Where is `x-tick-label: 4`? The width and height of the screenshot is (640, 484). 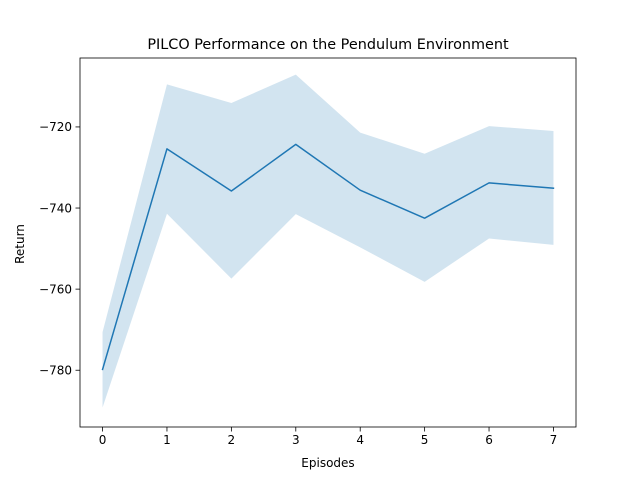
x-tick-label: 4 is located at coordinates (360, 440).